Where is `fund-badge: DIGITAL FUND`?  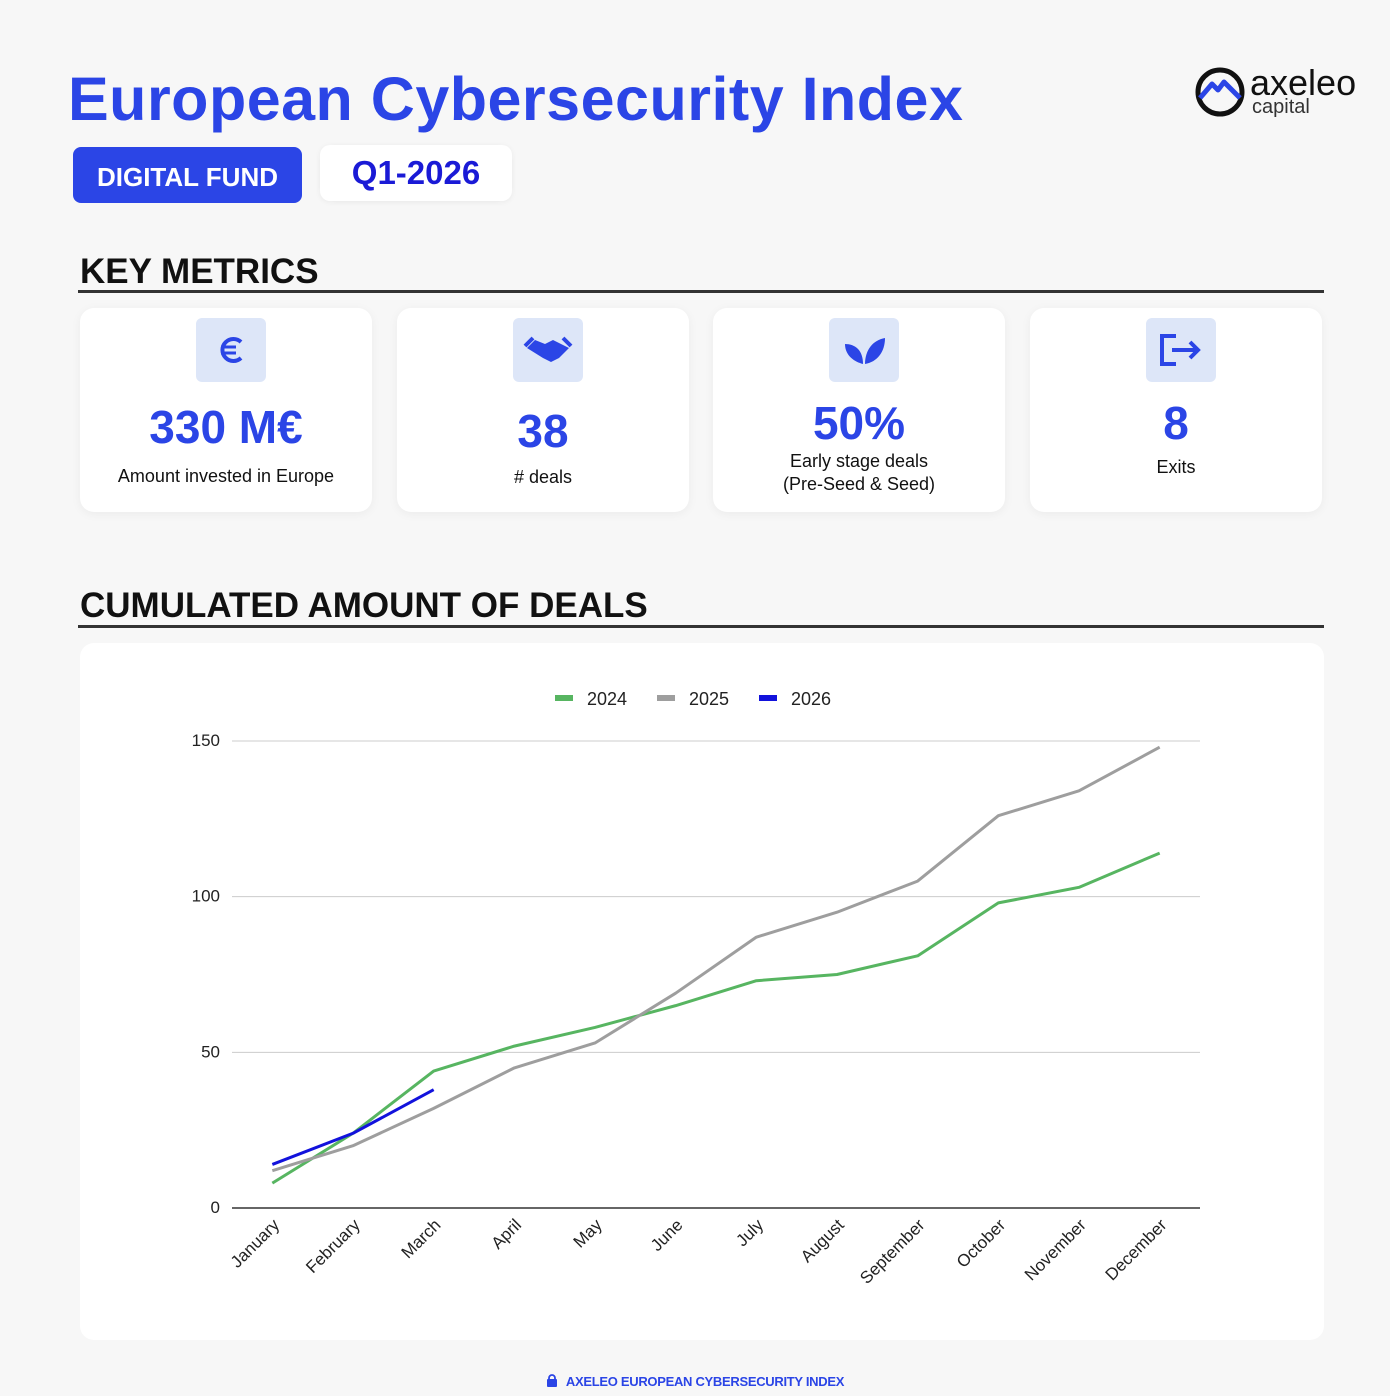 fund-badge: DIGITAL FUND is located at coordinates (187, 175).